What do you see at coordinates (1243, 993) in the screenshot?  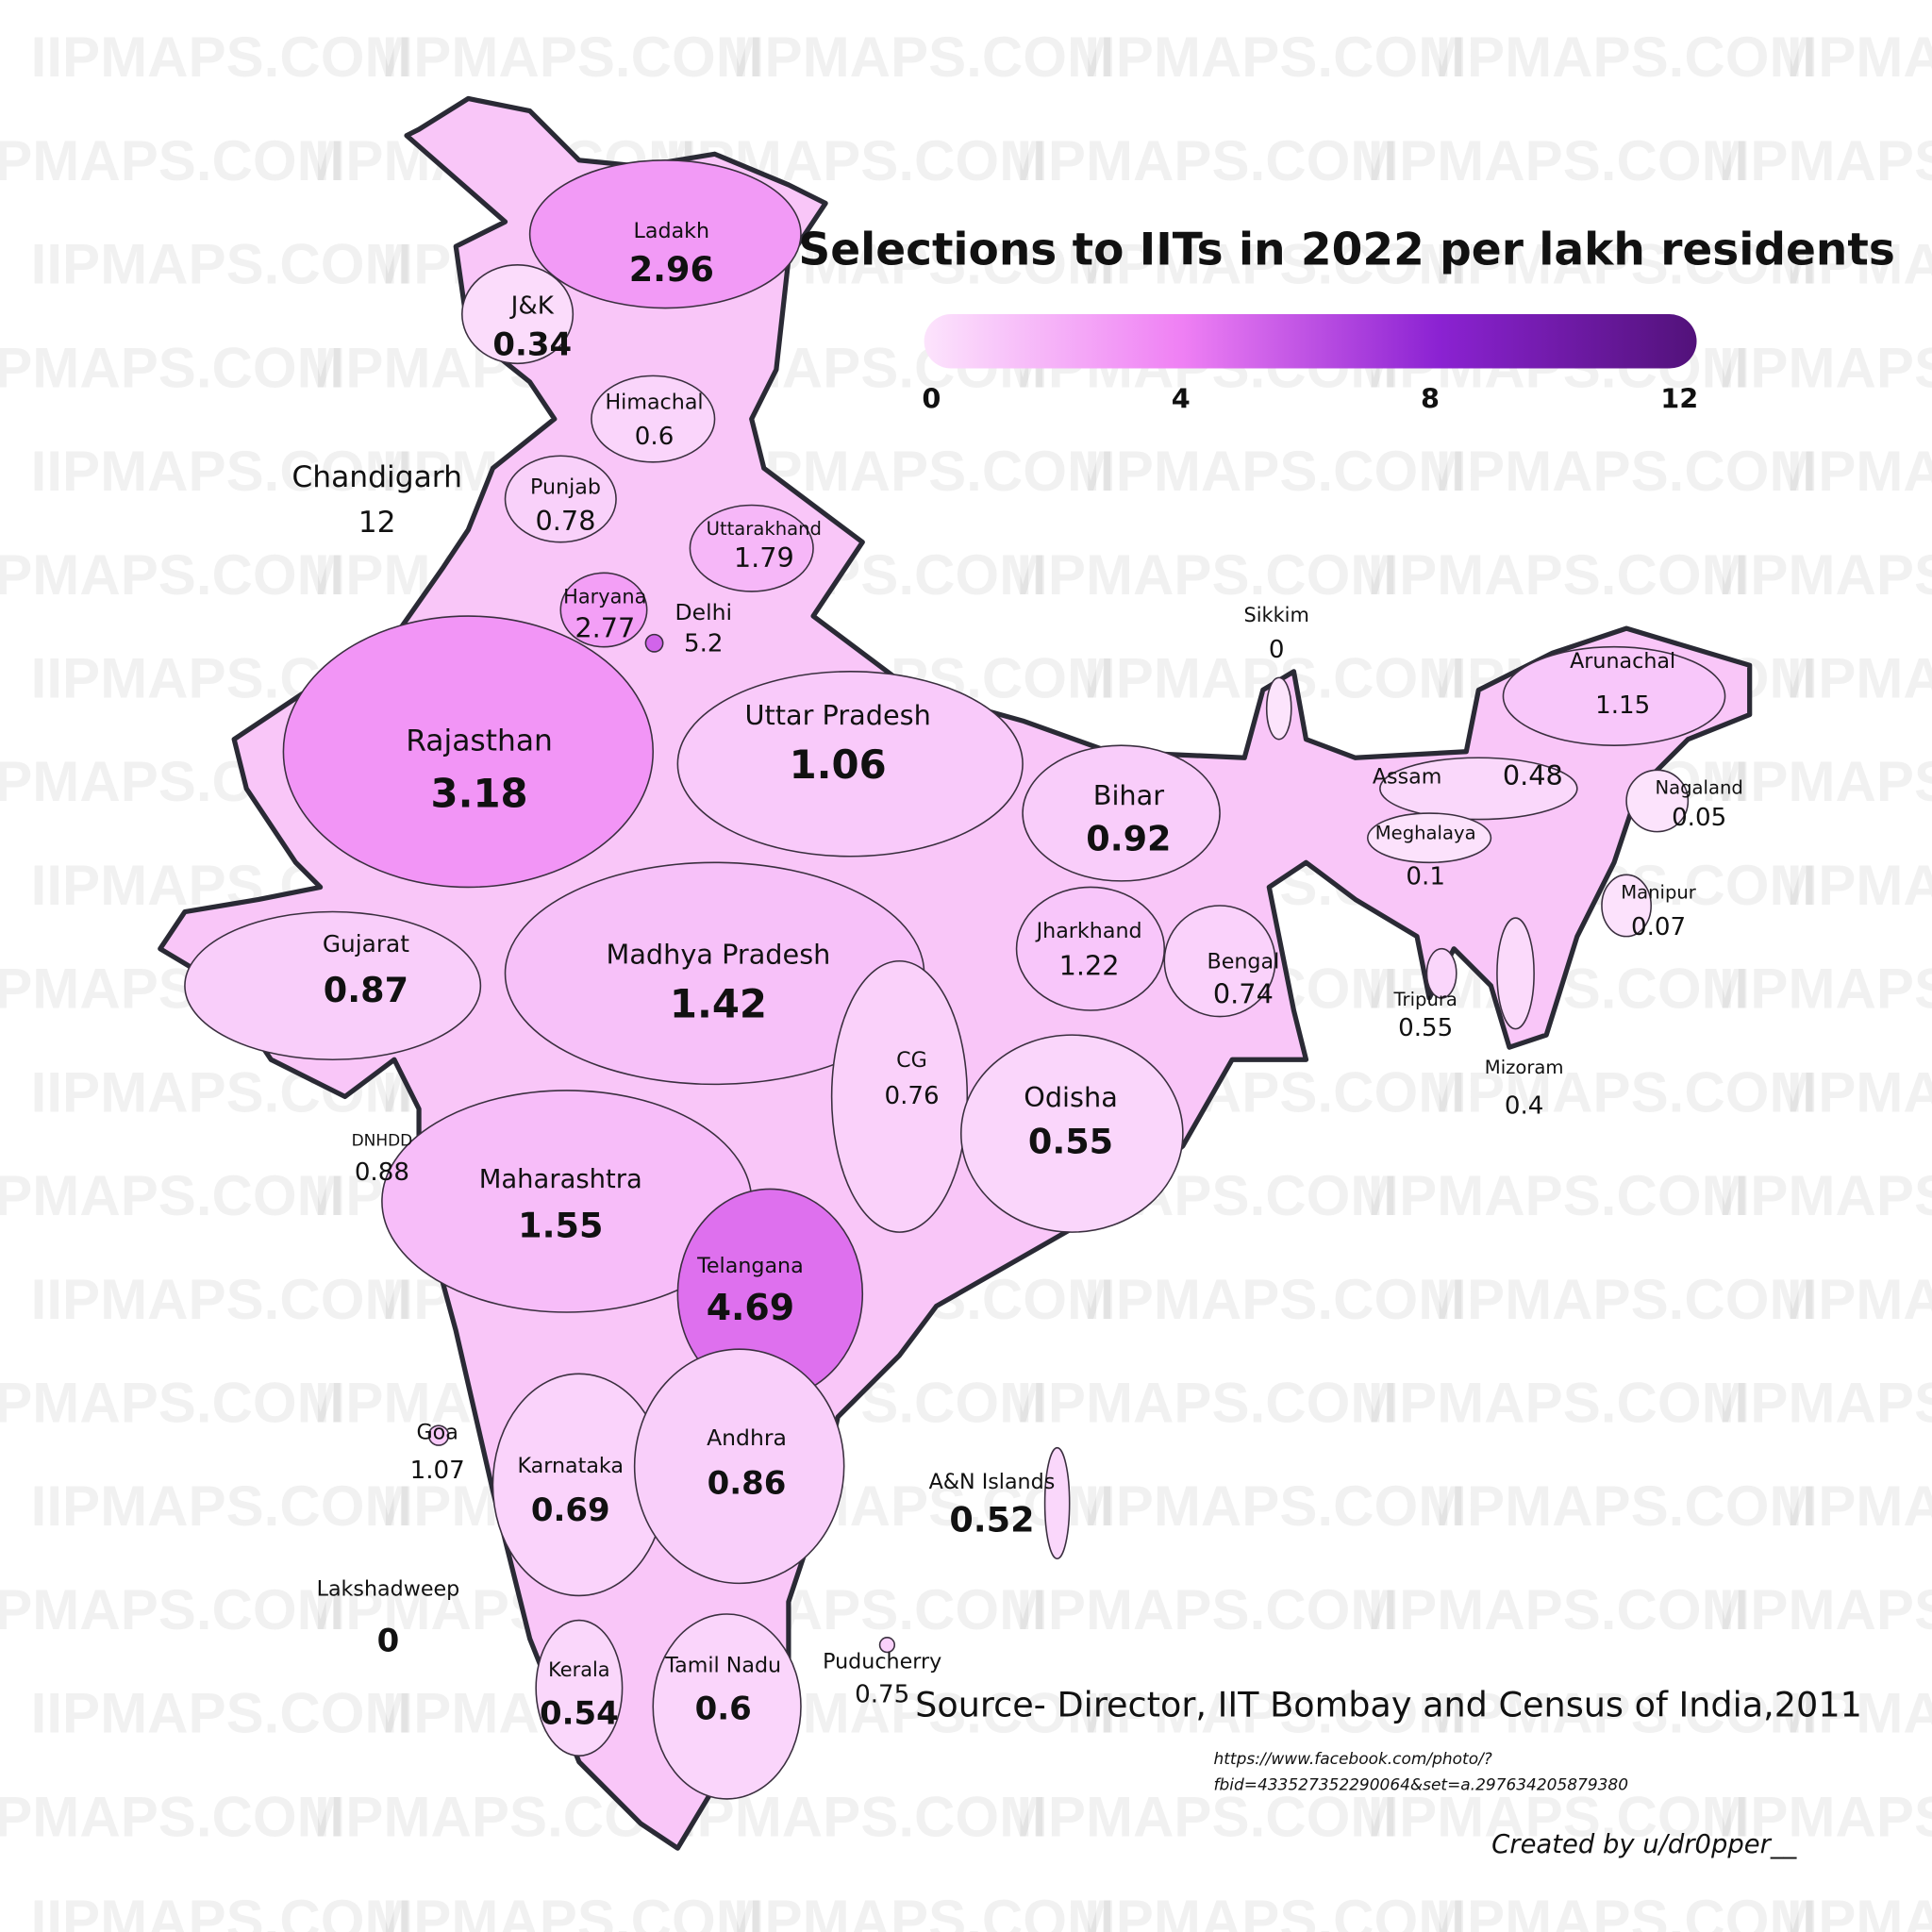 I see `region-value: 0.74` at bounding box center [1243, 993].